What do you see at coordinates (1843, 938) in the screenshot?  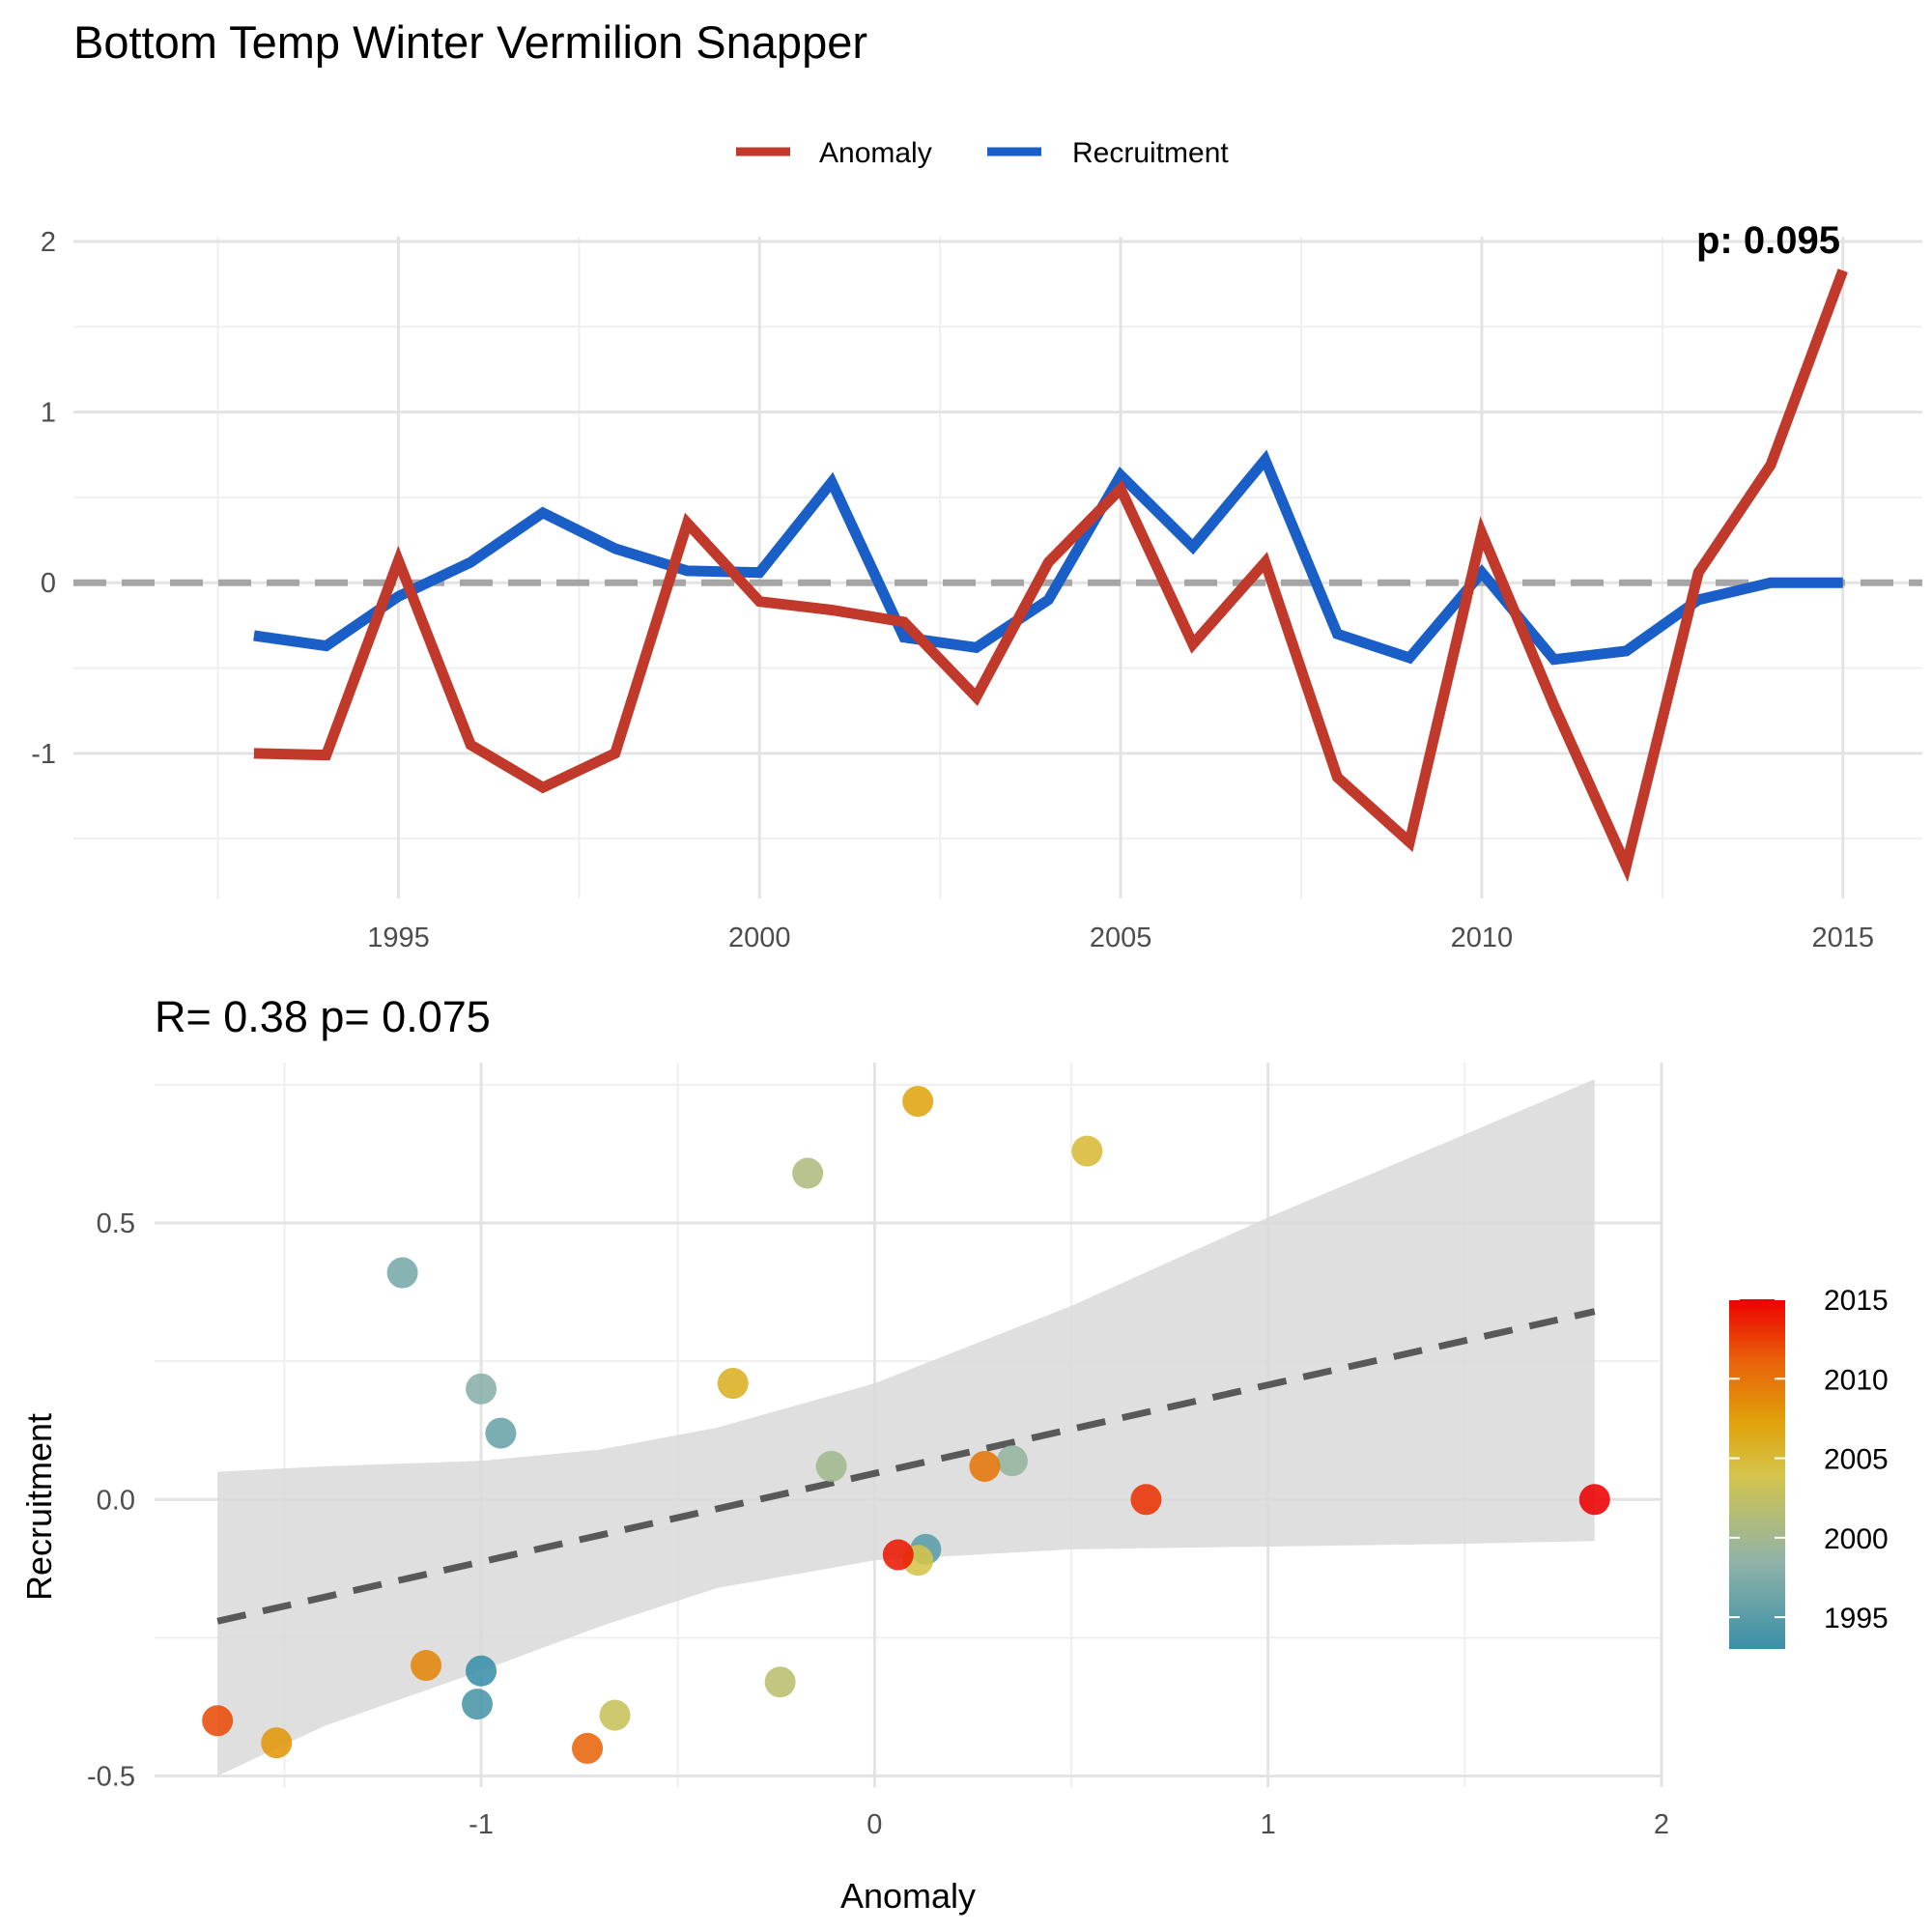 I see `x-tick-label: 2015` at bounding box center [1843, 938].